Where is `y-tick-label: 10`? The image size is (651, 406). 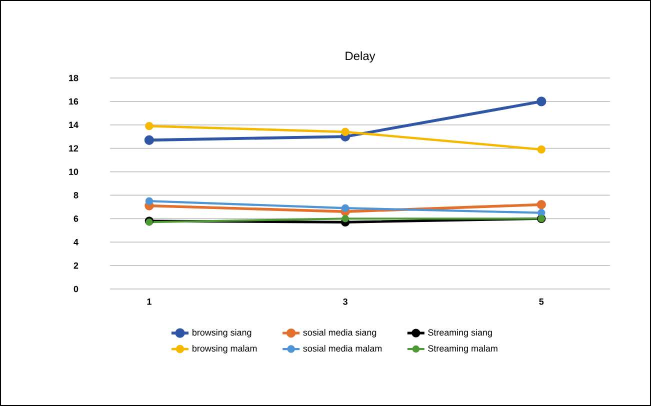 y-tick-label: 10 is located at coordinates (73, 171).